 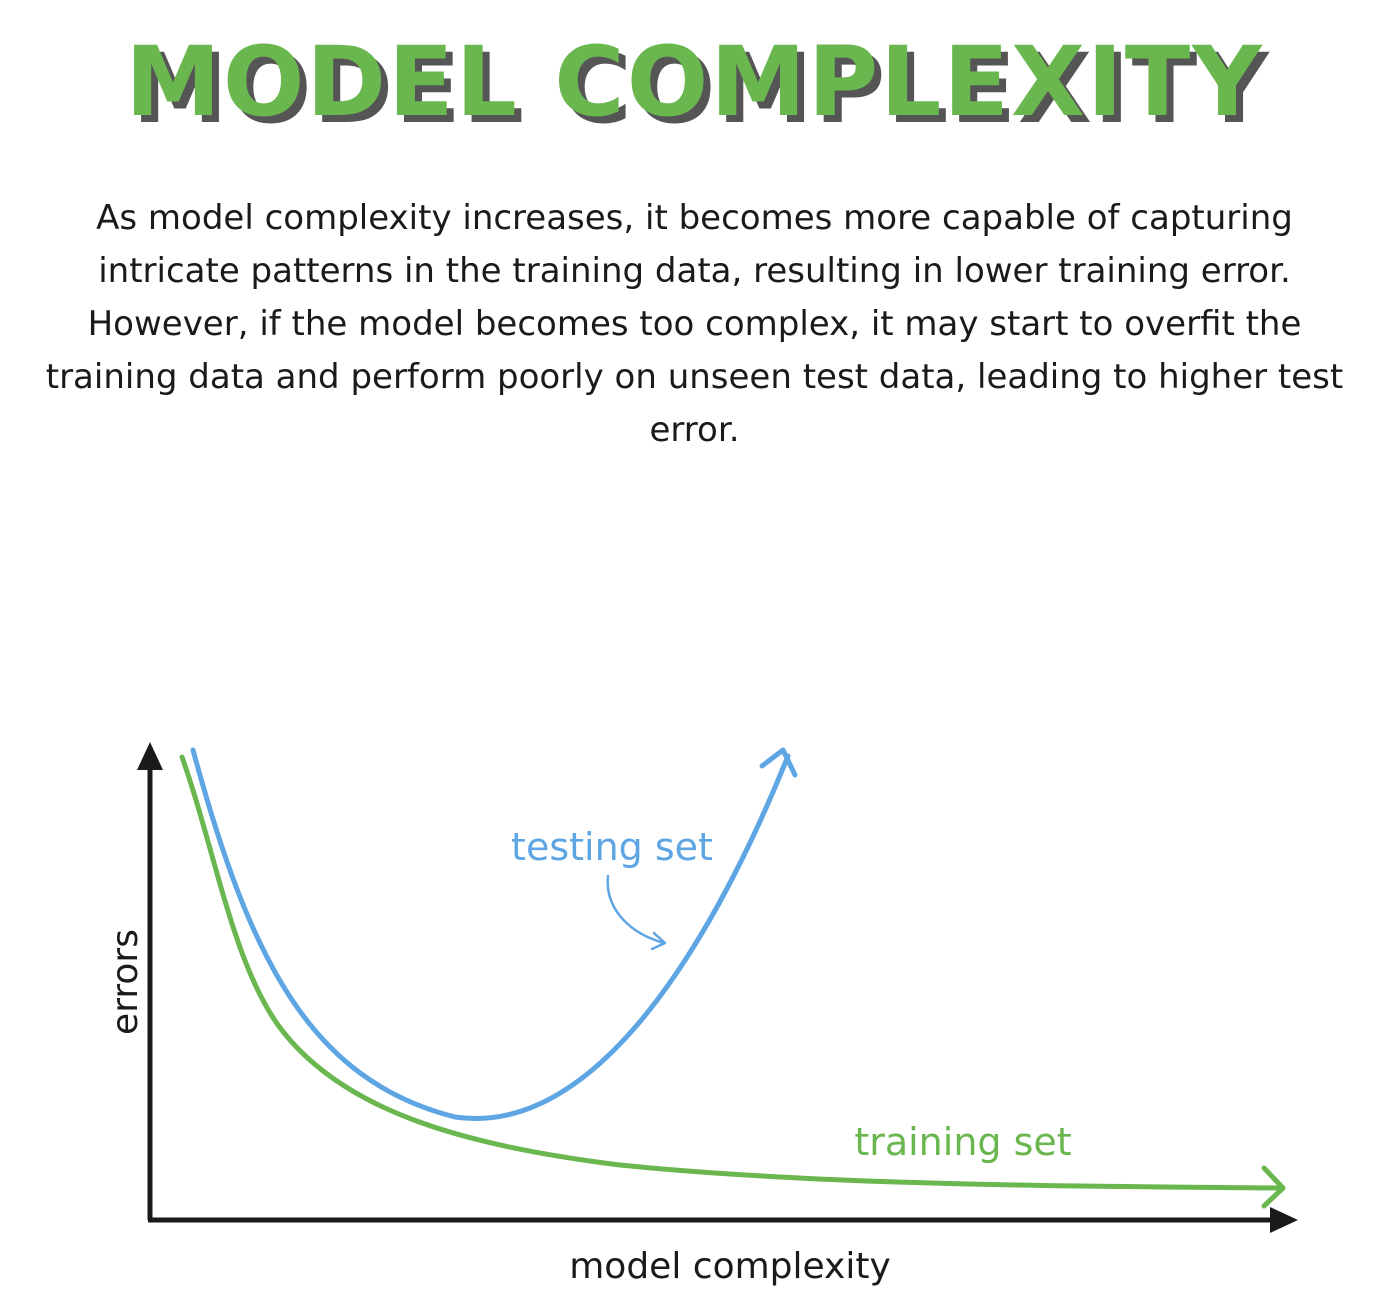 I want to click on y-axis-label: errors, so click(x=125, y=982).